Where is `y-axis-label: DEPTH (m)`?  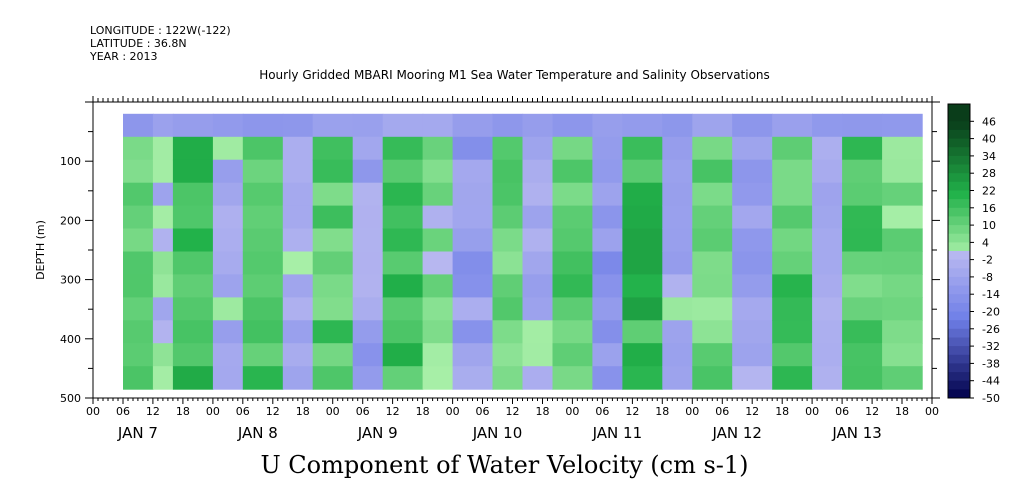
y-axis-label: DEPTH (m) is located at coordinates (40, 250).